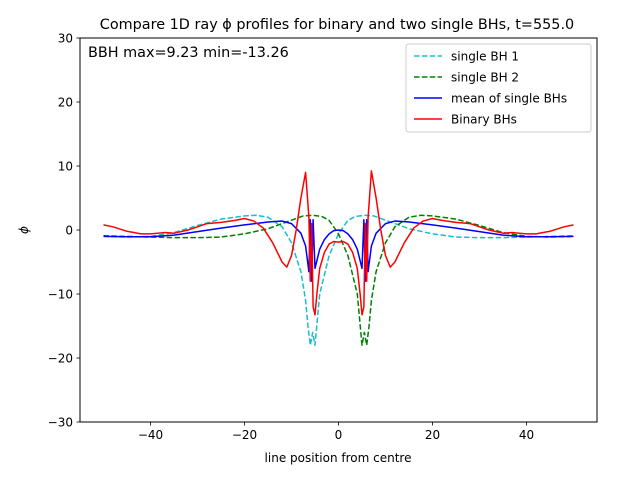 The width and height of the screenshot is (640, 480). I want to click on legend-label-3: mean of single BHs, so click(509, 99).